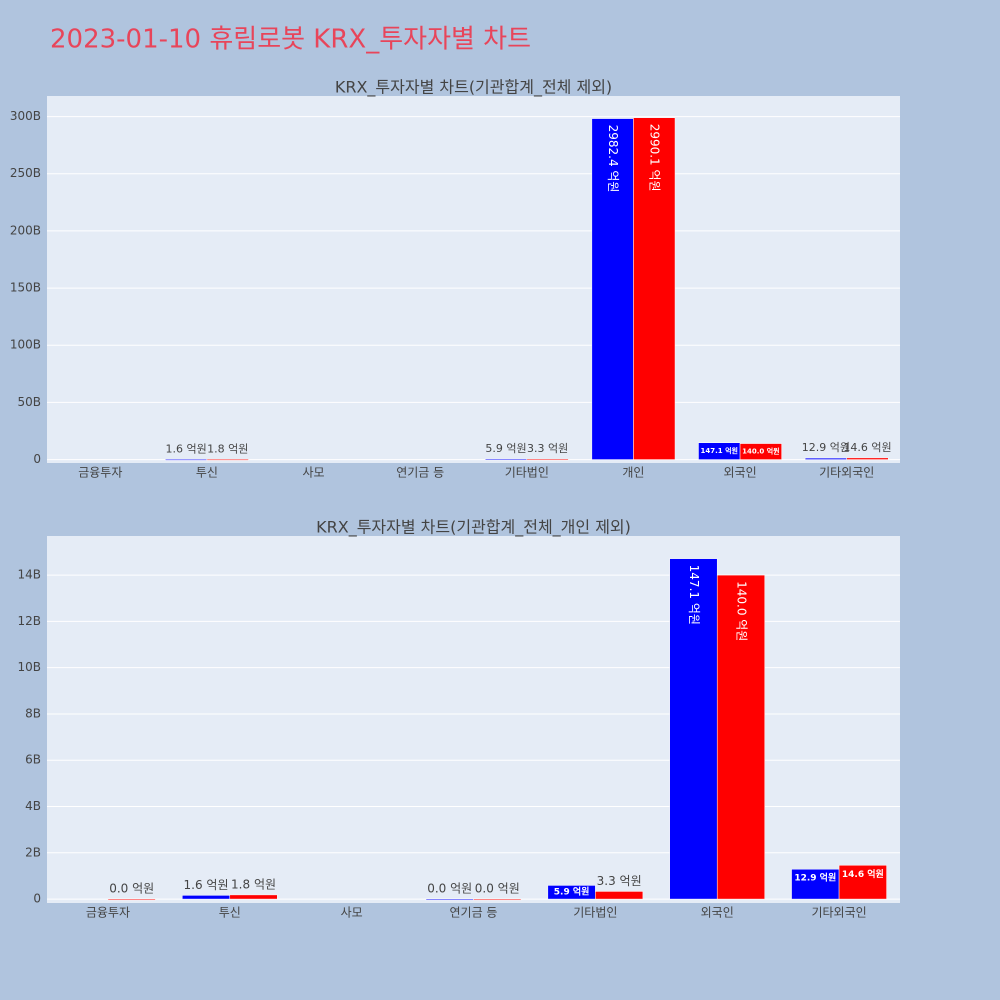 This screenshot has height=1000, width=1000. What do you see at coordinates (29, 575) in the screenshot?
I see `y-tick-label: 14B` at bounding box center [29, 575].